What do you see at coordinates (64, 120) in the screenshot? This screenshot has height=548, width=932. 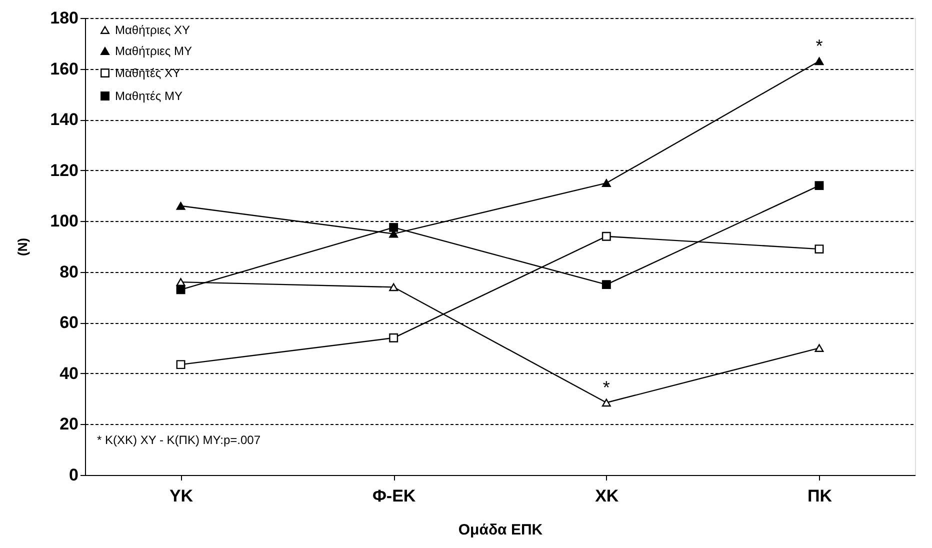 I see `y-tick-label: 140` at bounding box center [64, 120].